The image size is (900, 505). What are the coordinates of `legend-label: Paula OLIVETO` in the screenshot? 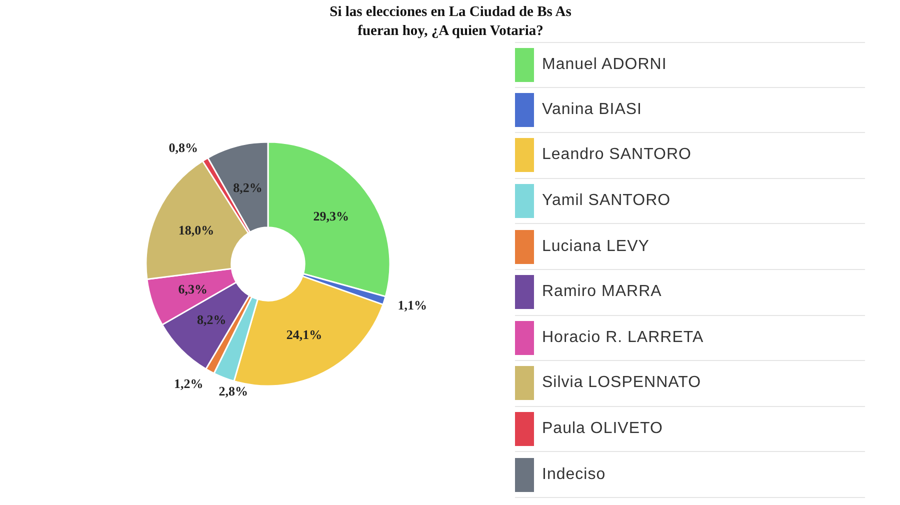 It's located at (602, 429).